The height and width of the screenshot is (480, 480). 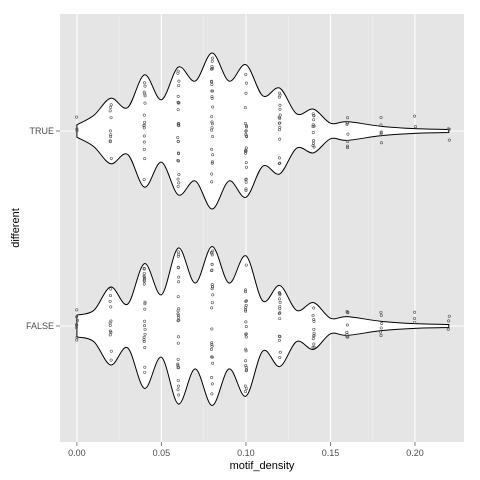 I want to click on x-tick-label: 0.10, so click(x=246, y=453).